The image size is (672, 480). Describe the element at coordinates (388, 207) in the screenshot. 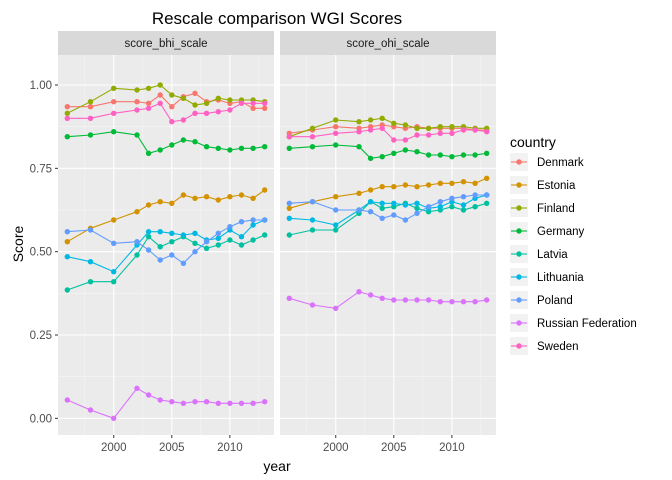

I see `series-poland` at that location.